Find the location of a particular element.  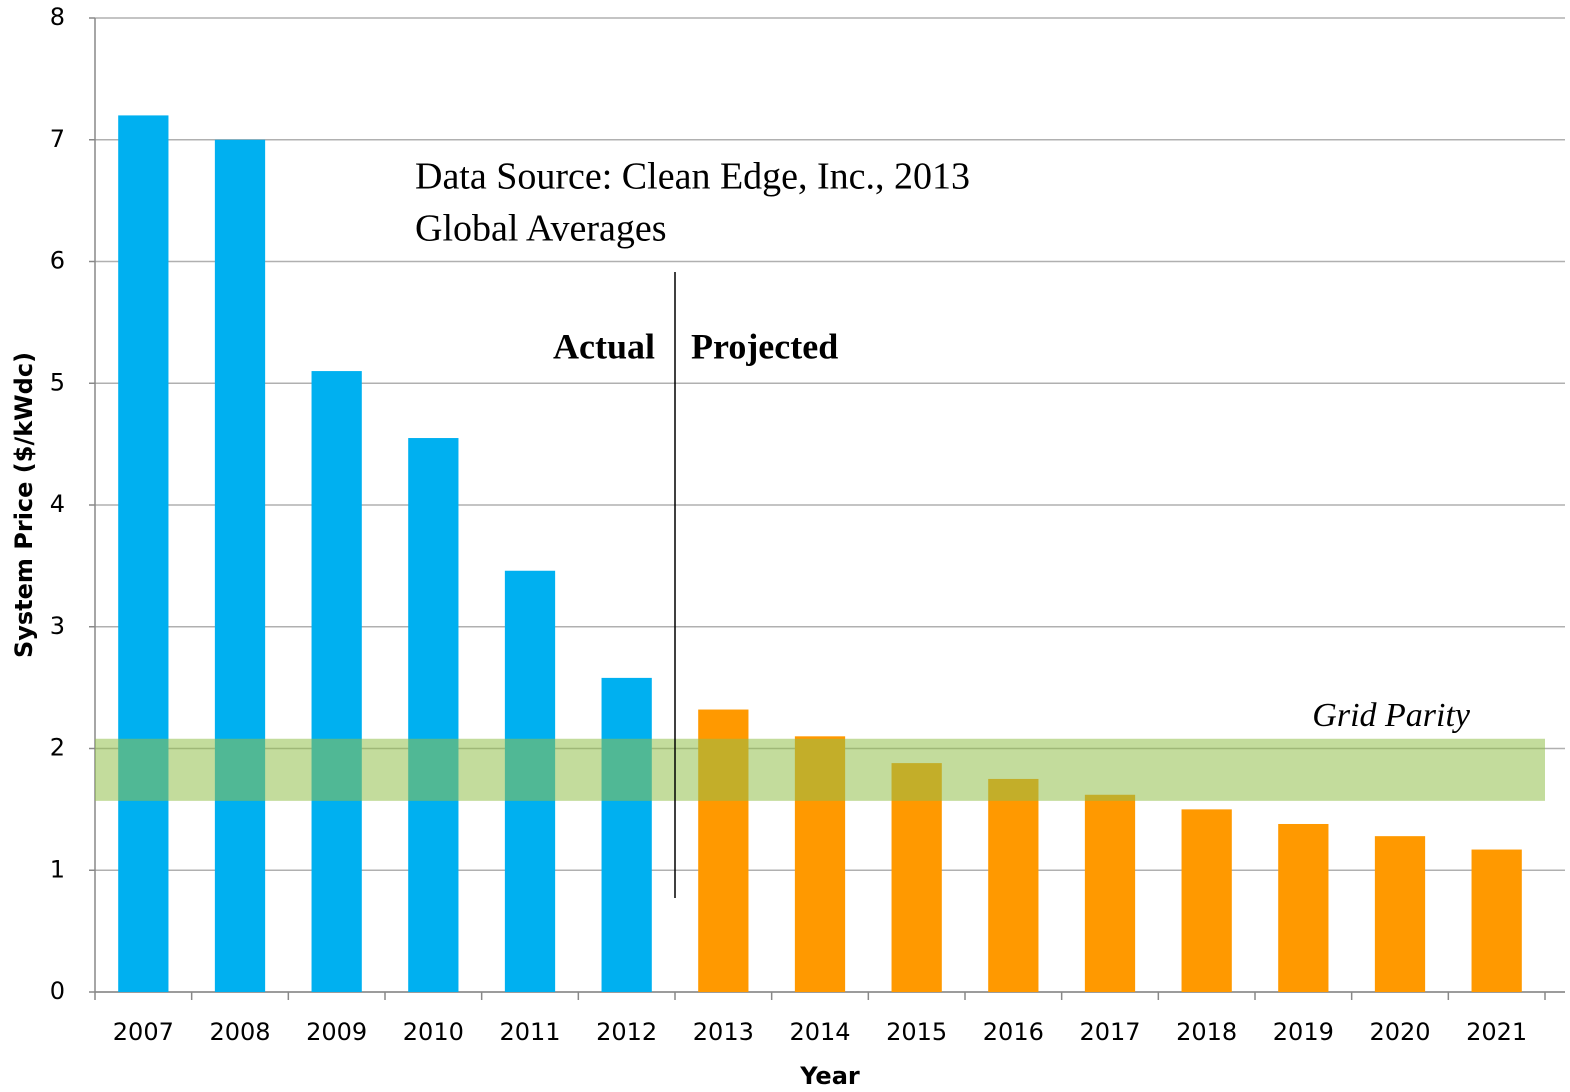

series-label: Projected is located at coordinates (764, 346).